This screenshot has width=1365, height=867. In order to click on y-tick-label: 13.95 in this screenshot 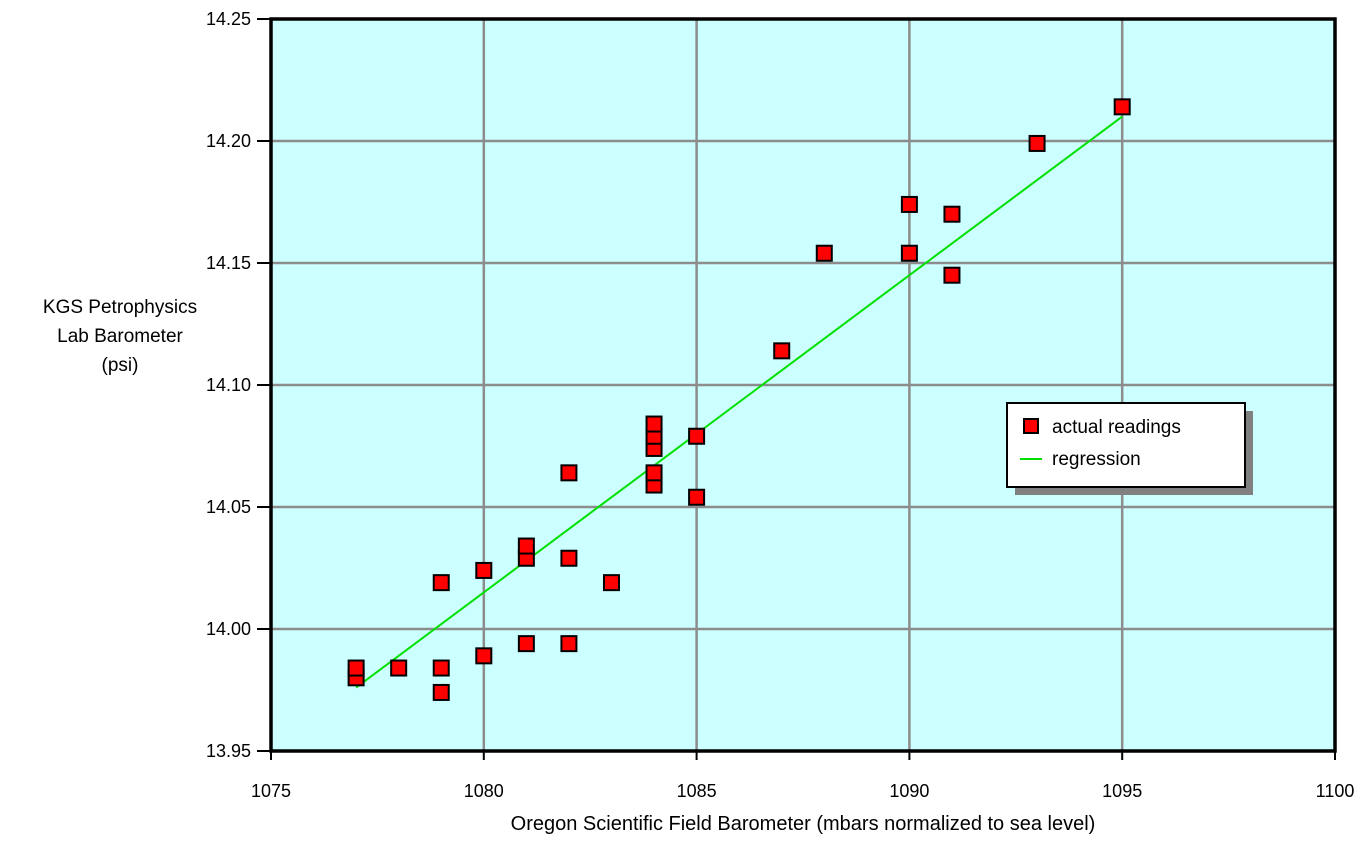, I will do `click(228, 751)`.